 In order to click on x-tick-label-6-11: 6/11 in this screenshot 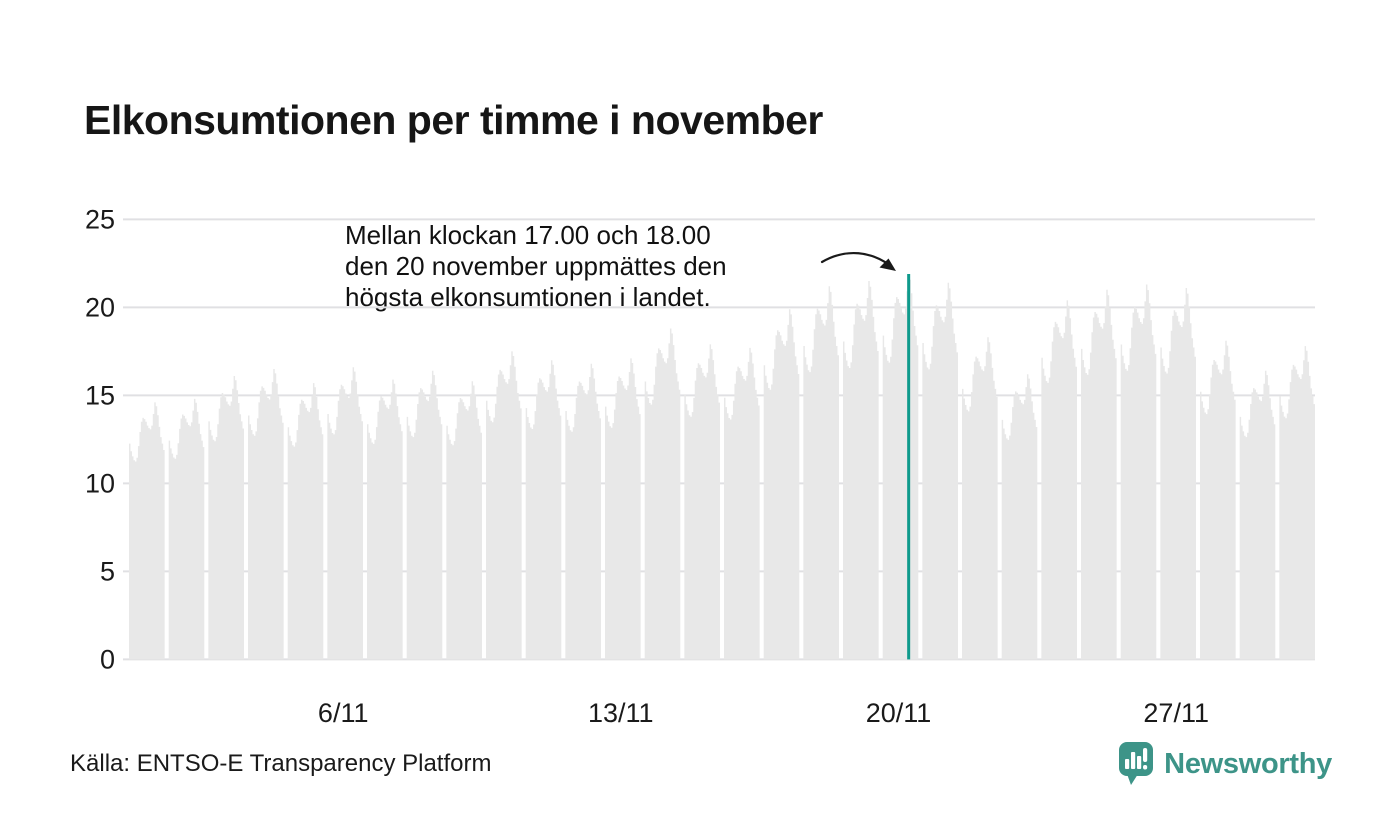, I will do `click(343, 713)`.